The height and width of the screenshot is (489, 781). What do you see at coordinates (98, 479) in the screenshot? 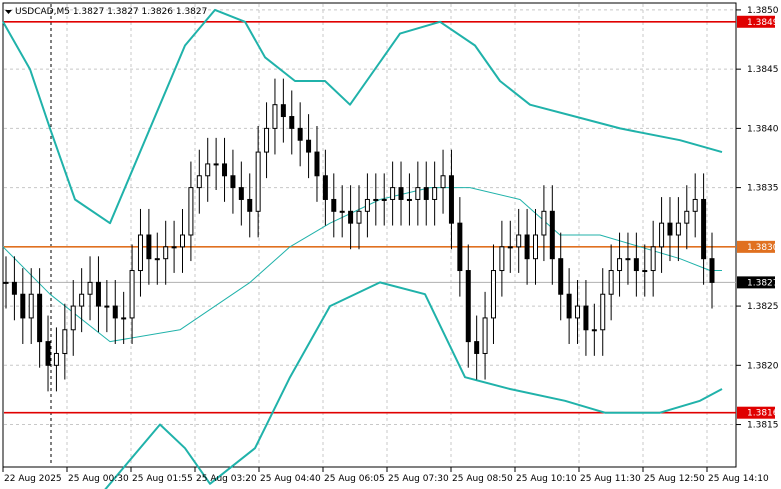
I see `time-tick-label: 25 Aug 00:30` at bounding box center [98, 479].